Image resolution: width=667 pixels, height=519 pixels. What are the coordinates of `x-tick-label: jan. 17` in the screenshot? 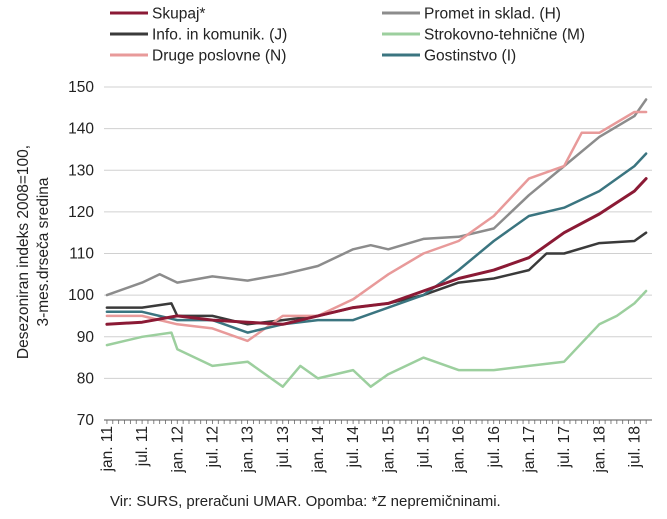 It's located at (529, 450).